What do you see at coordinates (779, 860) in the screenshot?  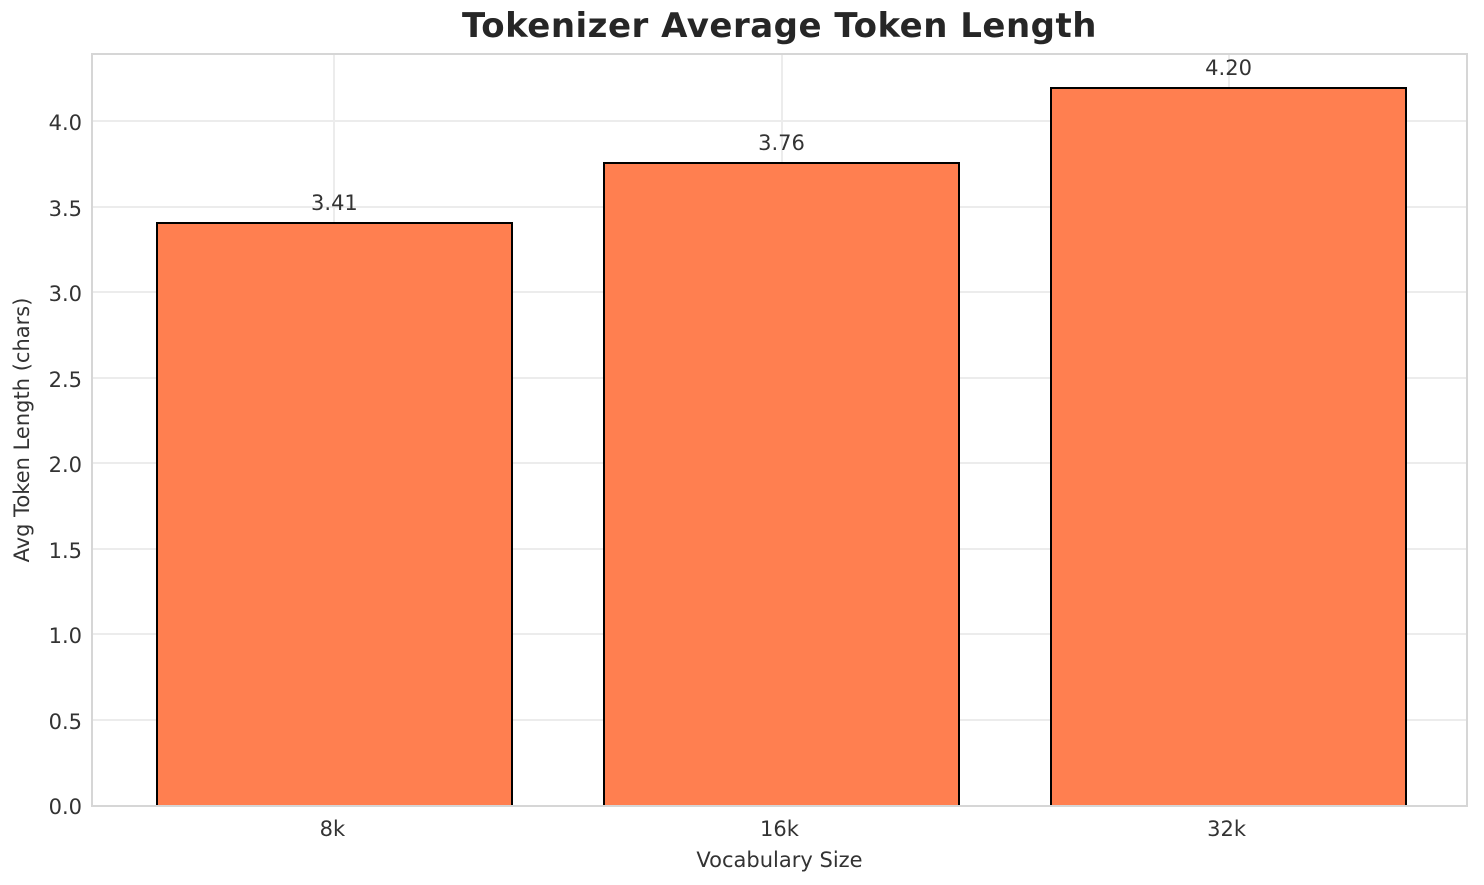 I see `x-axis-label: Vocabulary Size` at bounding box center [779, 860].